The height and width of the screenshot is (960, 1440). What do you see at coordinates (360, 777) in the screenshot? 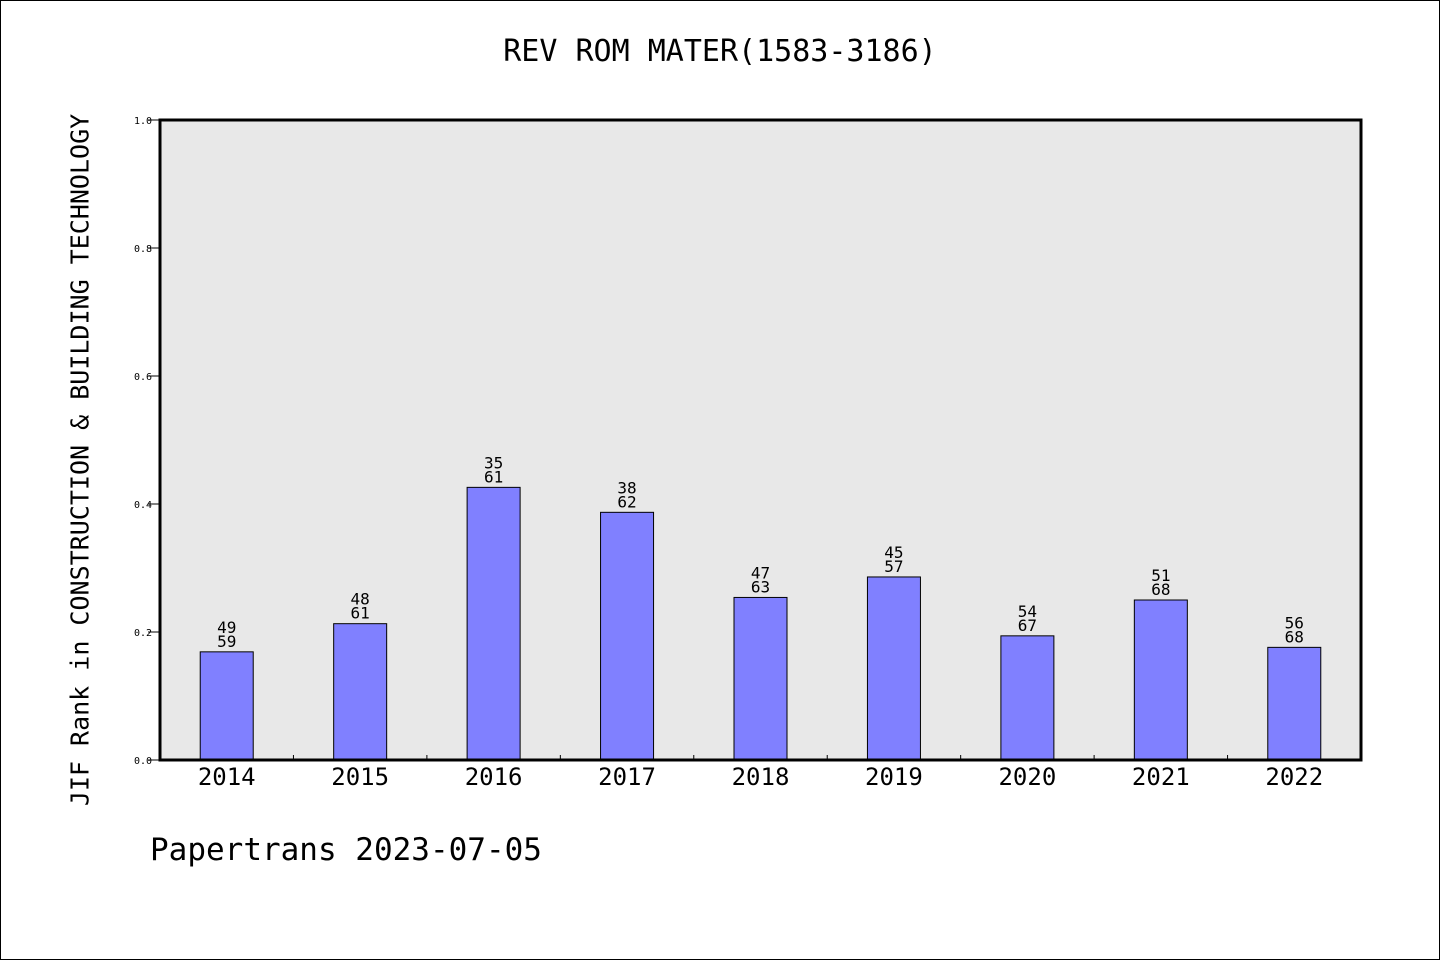
I see `x-tick-label-2015: 2015` at bounding box center [360, 777].